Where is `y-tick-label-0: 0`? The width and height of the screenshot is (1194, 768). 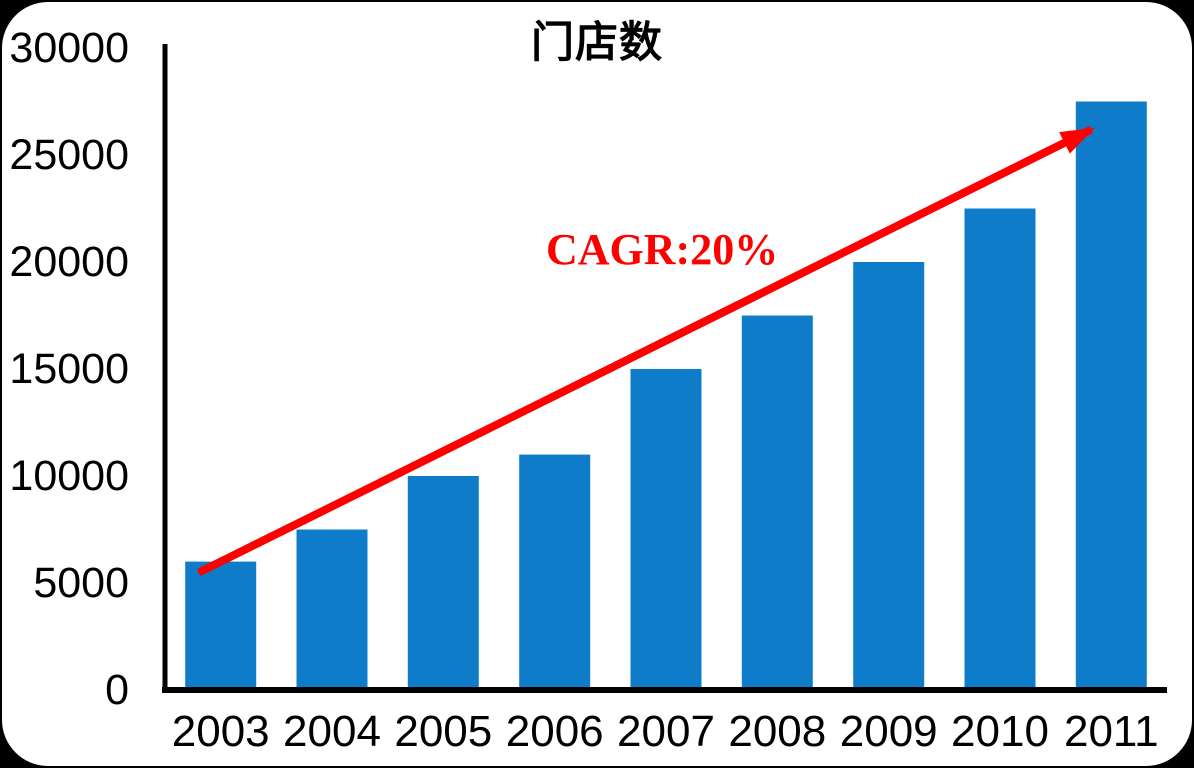
y-tick-label-0: 0 is located at coordinates (117, 690).